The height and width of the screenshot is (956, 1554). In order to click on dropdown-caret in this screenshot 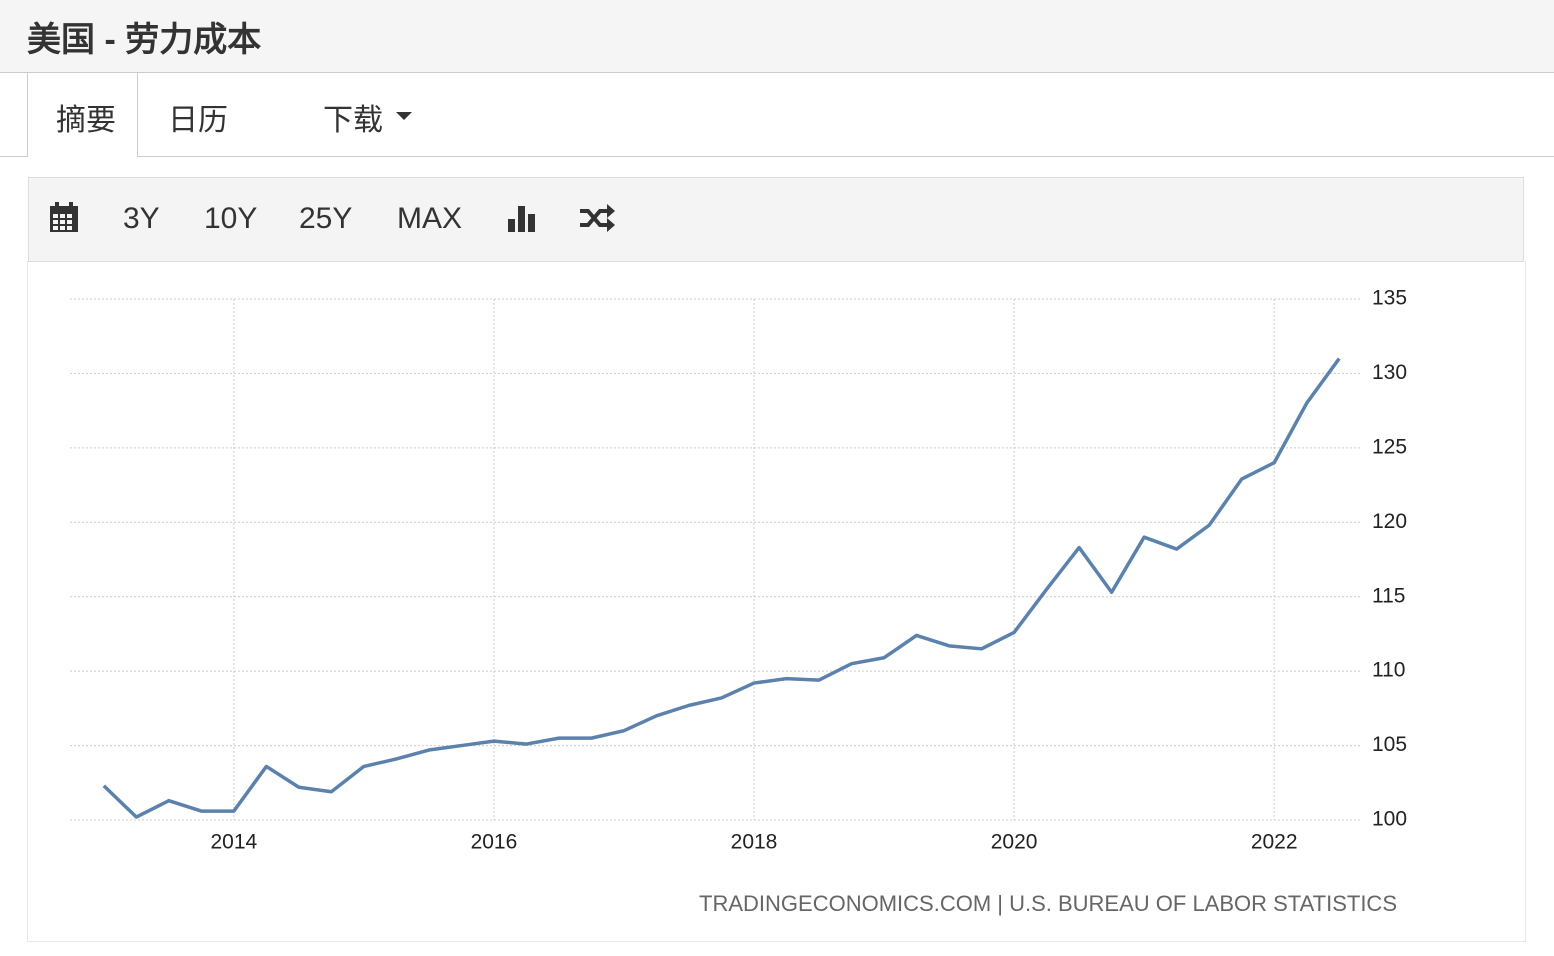, I will do `click(404, 117)`.